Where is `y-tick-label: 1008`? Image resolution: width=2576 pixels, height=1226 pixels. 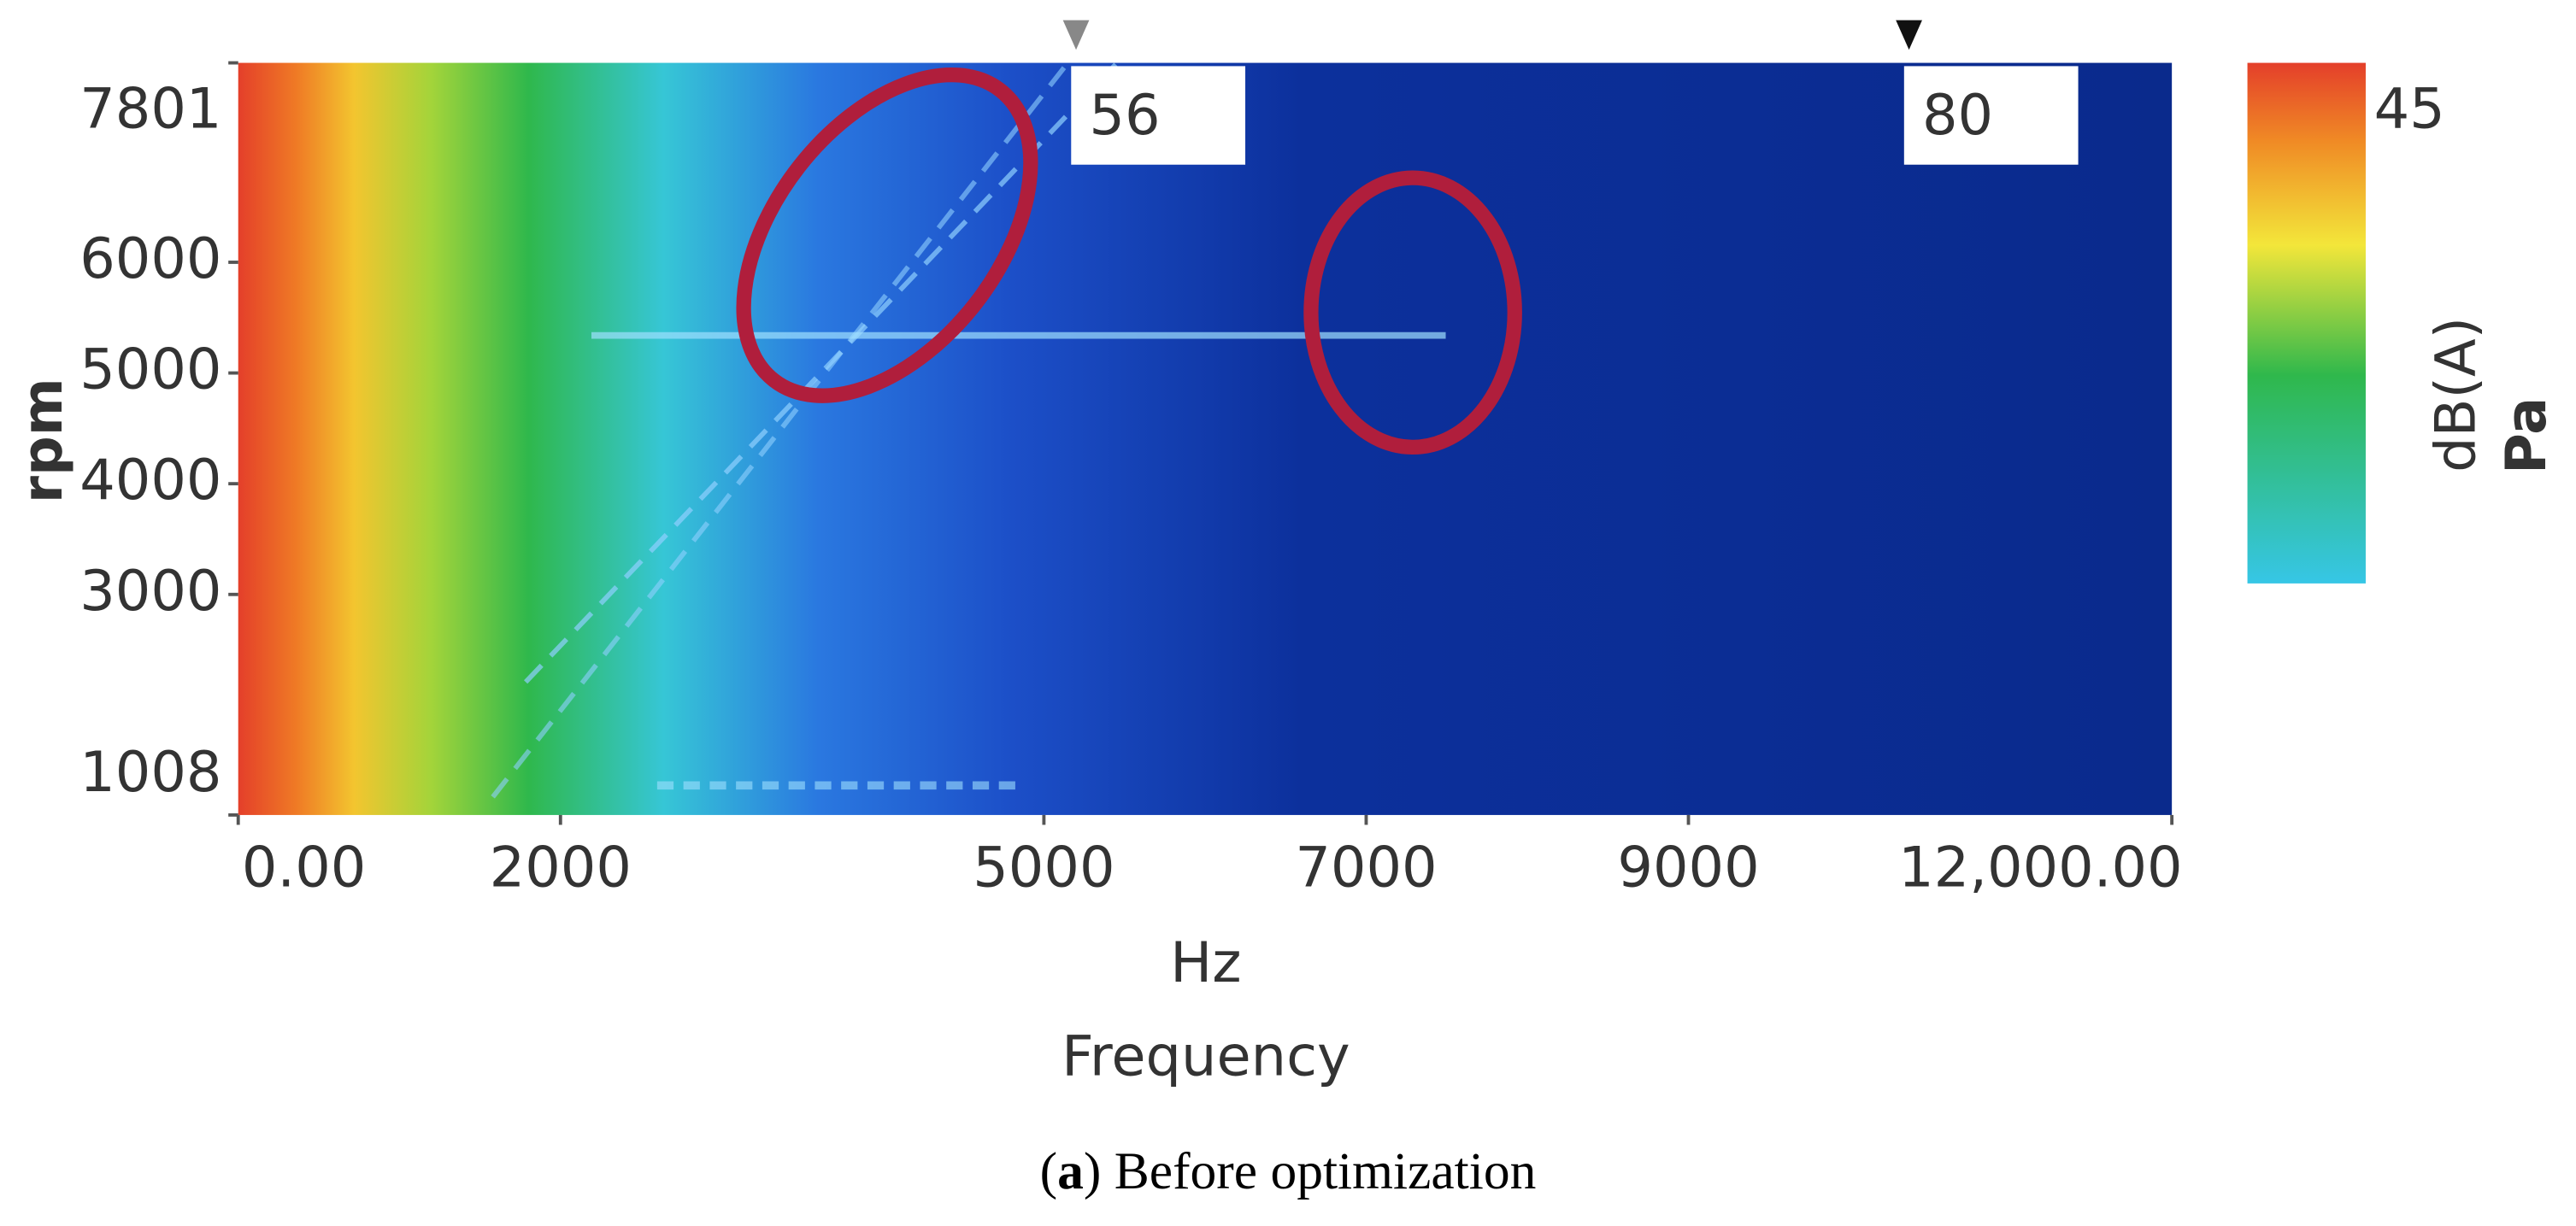 y-tick-label: 1008 is located at coordinates (150, 772).